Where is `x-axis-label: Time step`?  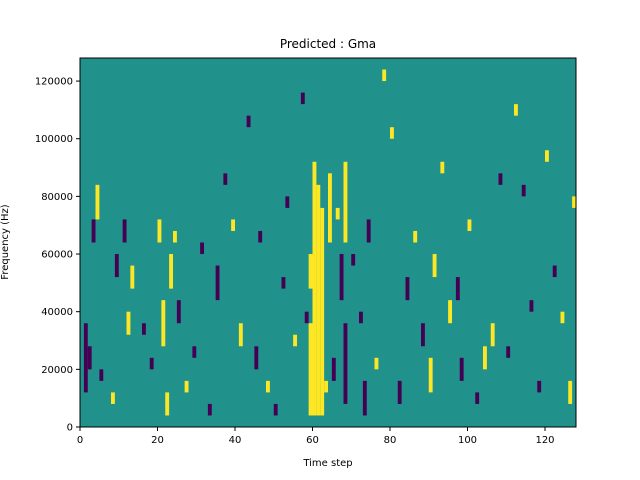 x-axis-label: Time step is located at coordinates (327, 463).